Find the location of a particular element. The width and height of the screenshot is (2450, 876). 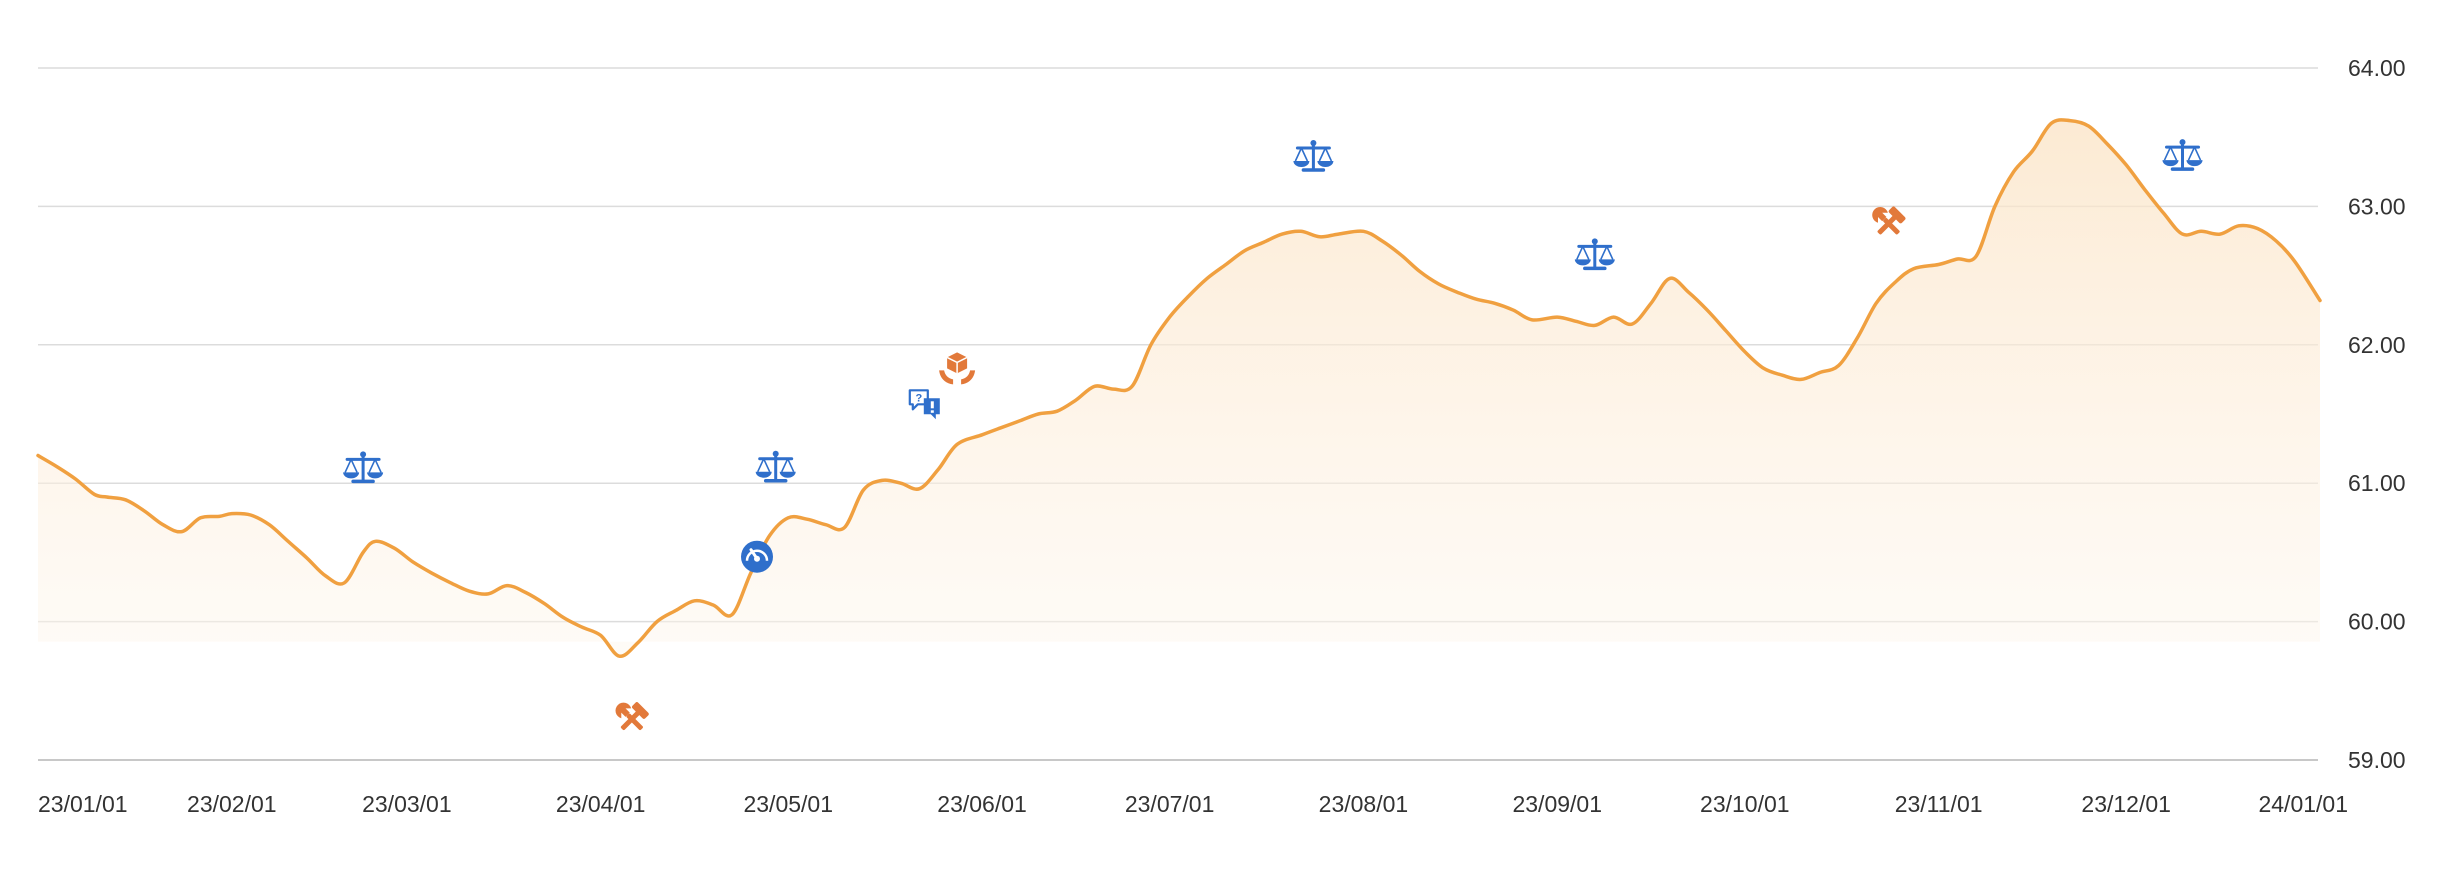

y-axis-ticks: 64.00 63.00 62.00 61.00 60.00 59.00 is located at coordinates (2377, 414).